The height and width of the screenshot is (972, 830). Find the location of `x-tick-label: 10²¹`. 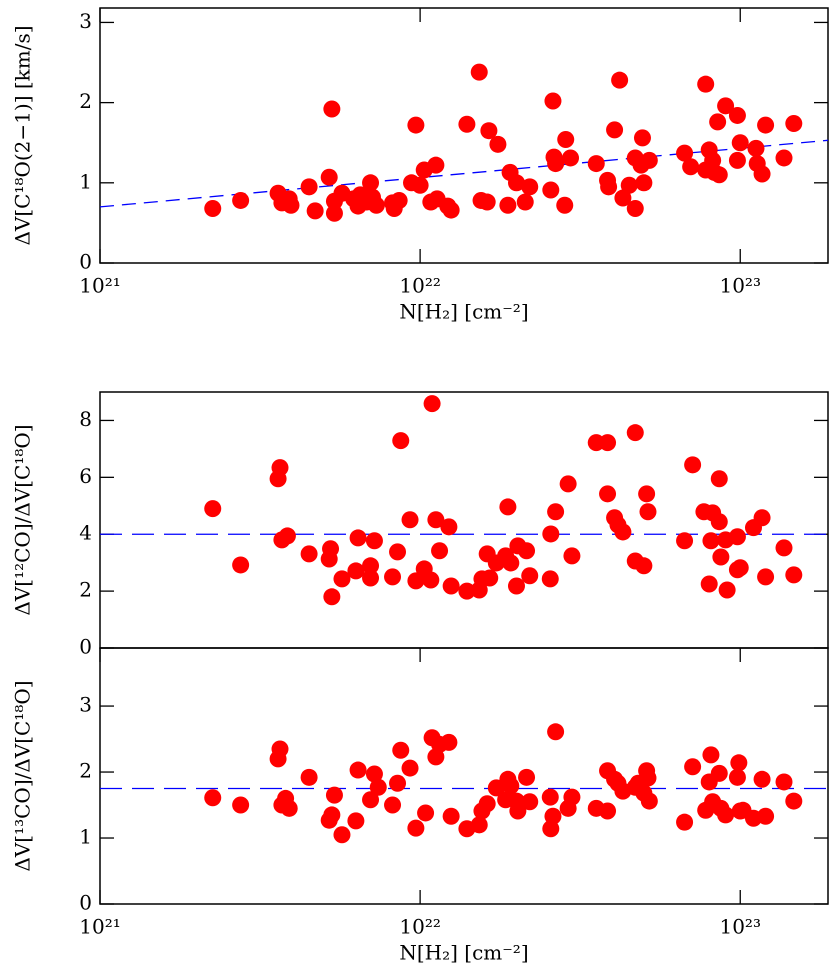

x-tick-label: 10²¹ is located at coordinates (99, 927).